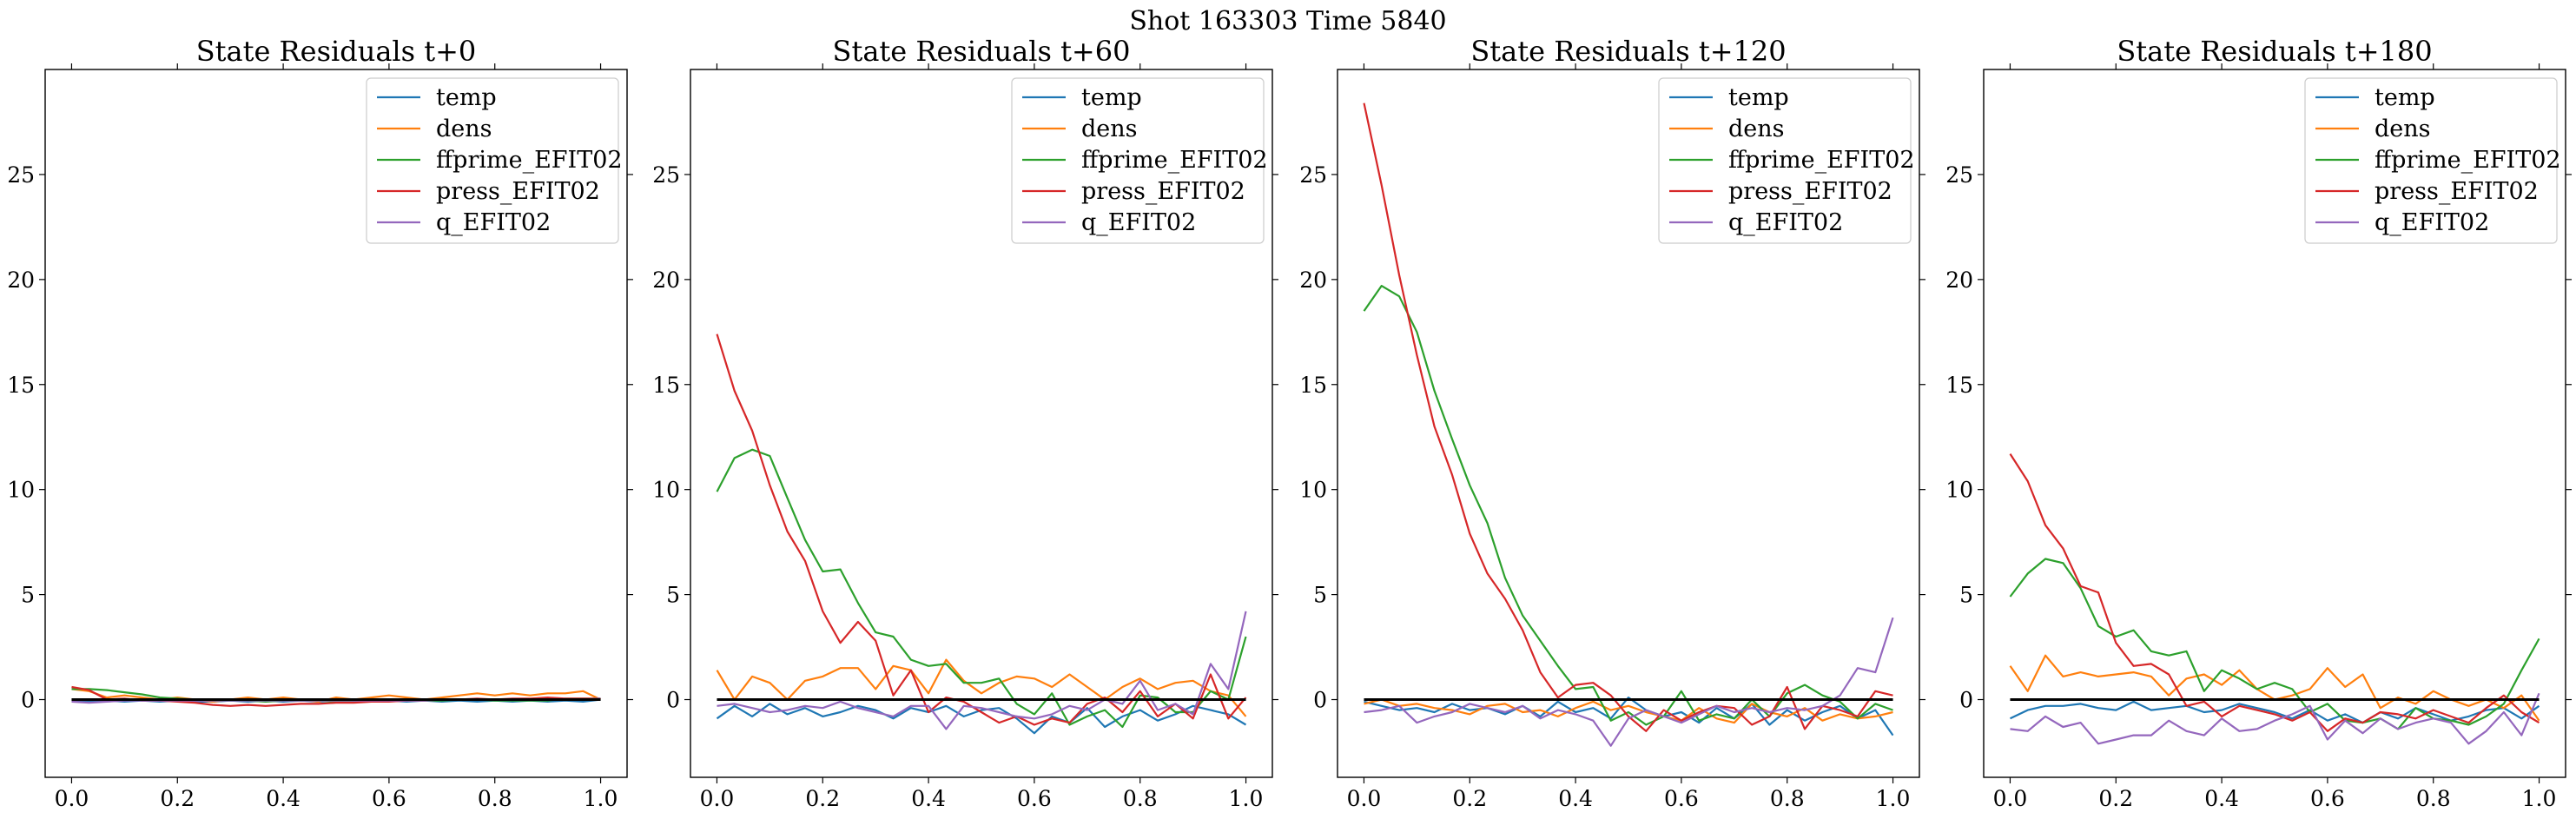 The height and width of the screenshot is (819, 2576). Describe the element at coordinates (1287, 21) in the screenshot. I see `figure-suptitle: Shot 163303 Time 5840` at that location.